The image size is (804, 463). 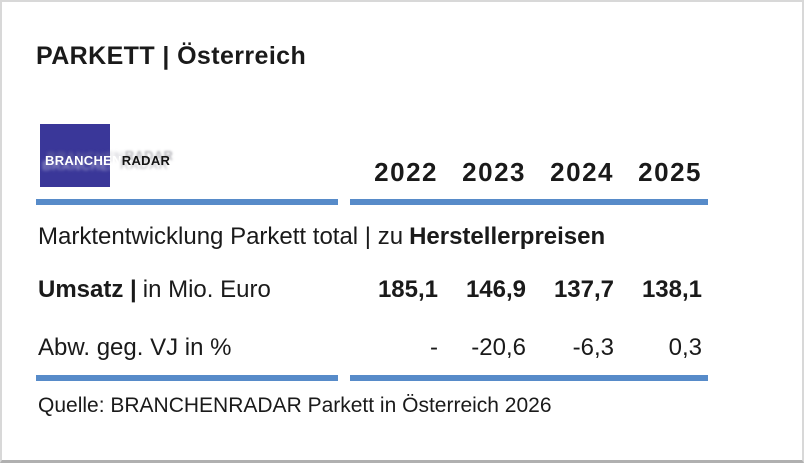 What do you see at coordinates (495, 289) in the screenshot?
I see `value-cell: 146,9` at bounding box center [495, 289].